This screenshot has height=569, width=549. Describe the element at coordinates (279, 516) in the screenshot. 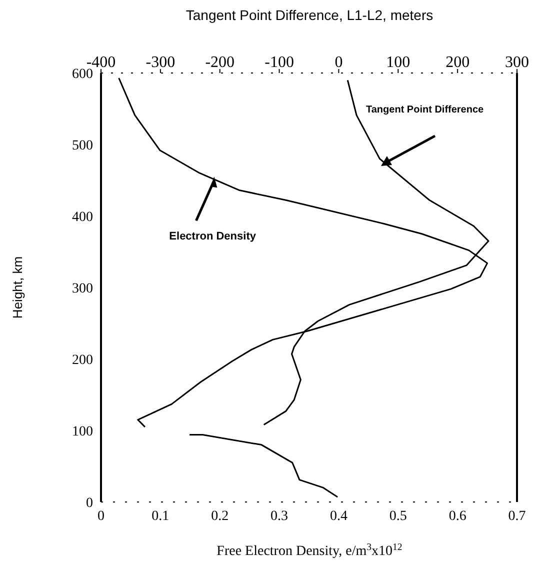

I see `x-tick-label: 0.3` at that location.